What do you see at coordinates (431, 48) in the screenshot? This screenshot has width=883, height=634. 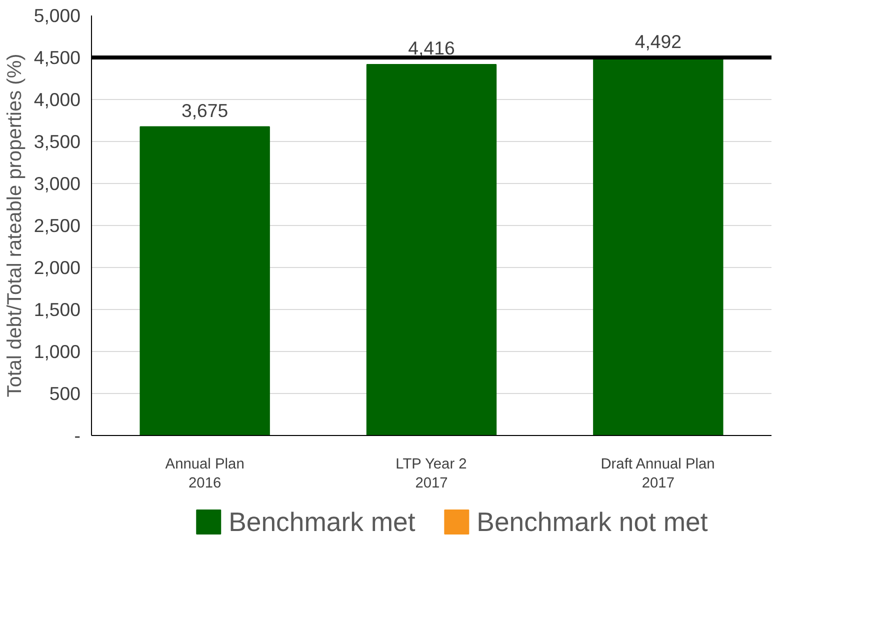 I see `data-label: 4,416` at bounding box center [431, 48].